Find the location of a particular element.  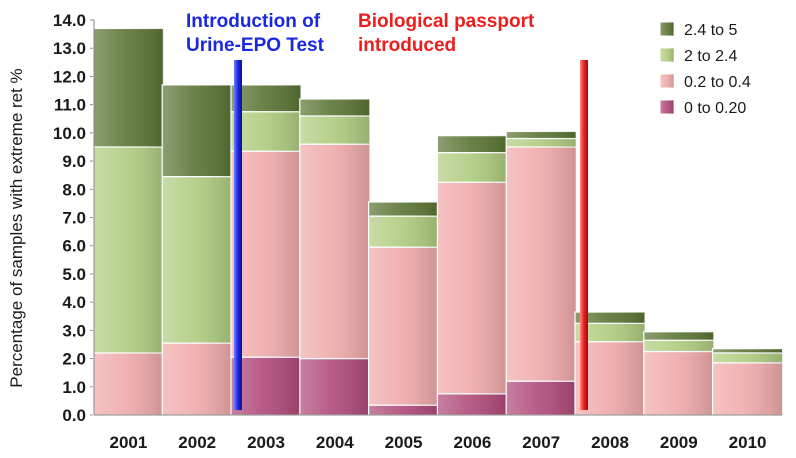

legend: 2.4 to 5 2 to 2.4 0.2 to 0.4 0 to 0.20 is located at coordinates (705, 69).